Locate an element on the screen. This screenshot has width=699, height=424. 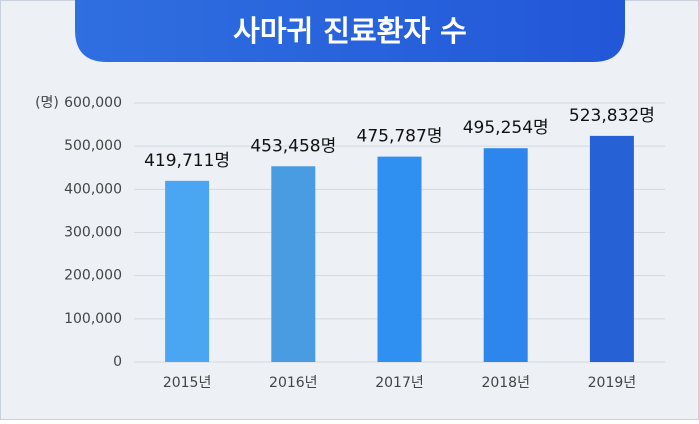
value-label: 523,832명 is located at coordinates (612, 116).